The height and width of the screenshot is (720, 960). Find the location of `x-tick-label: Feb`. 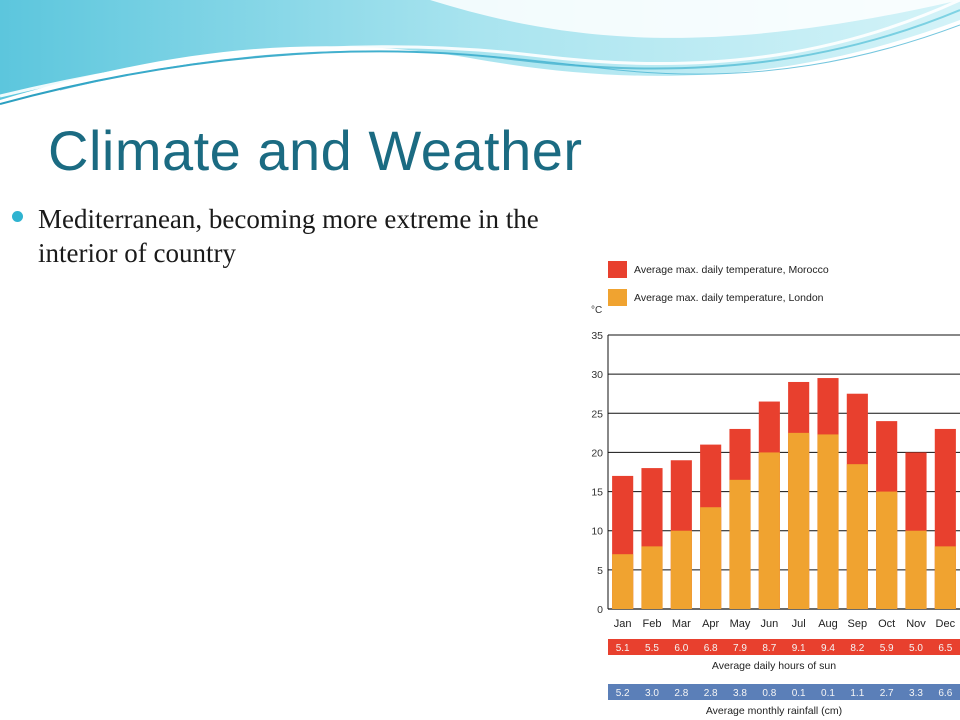

x-tick-label: Feb is located at coordinates (652, 624).